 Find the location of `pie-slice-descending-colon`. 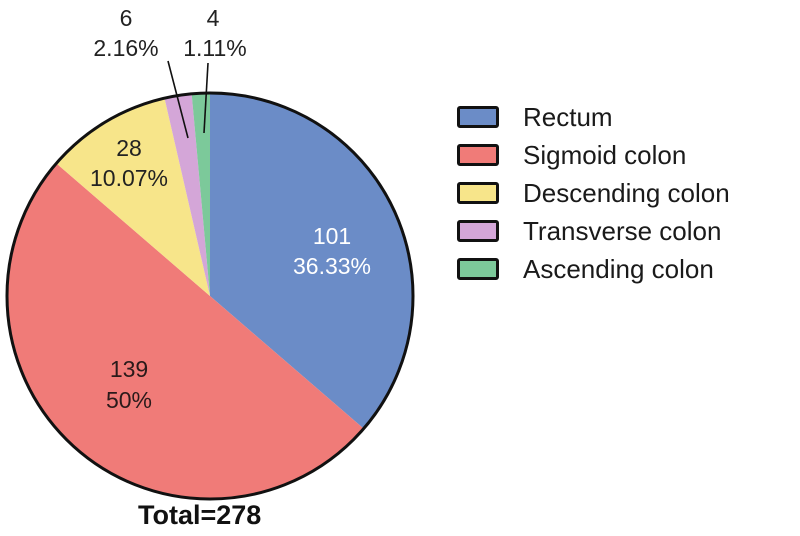

pie-slice-descending-colon is located at coordinates (134, 197).